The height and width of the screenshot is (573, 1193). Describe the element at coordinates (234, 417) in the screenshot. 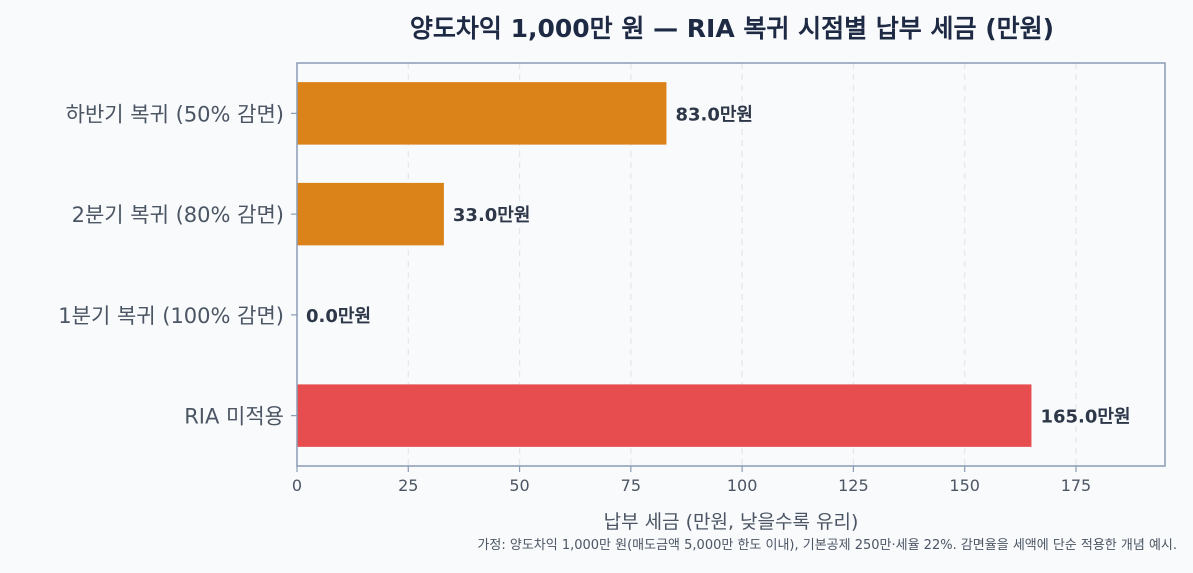

I see `category-label: RIA 미적용` at that location.